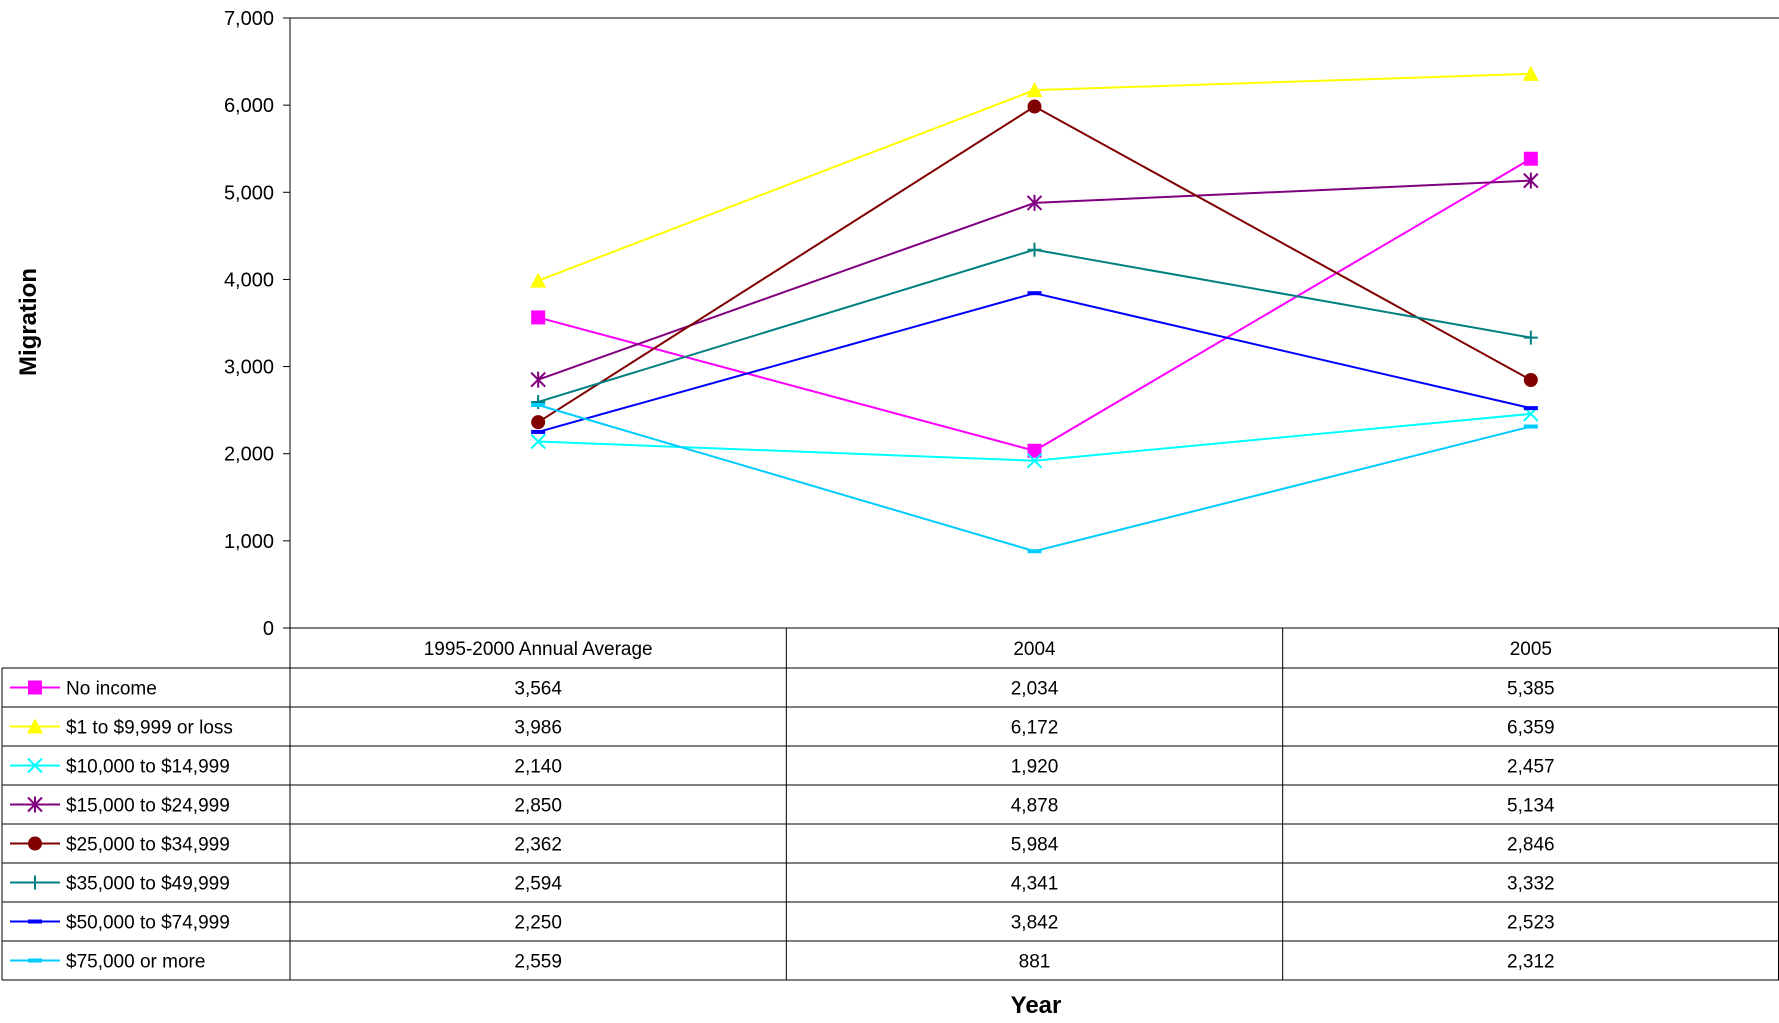 This screenshot has width=1779, height=1023. I want to click on y-tick-label: 3,000, so click(249, 368).